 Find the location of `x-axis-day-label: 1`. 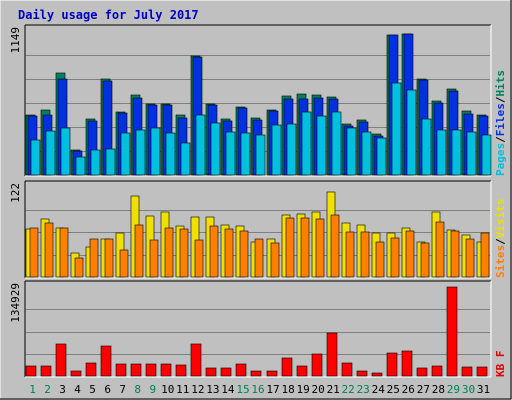

x-axis-day-label: 1 is located at coordinates (32, 389).